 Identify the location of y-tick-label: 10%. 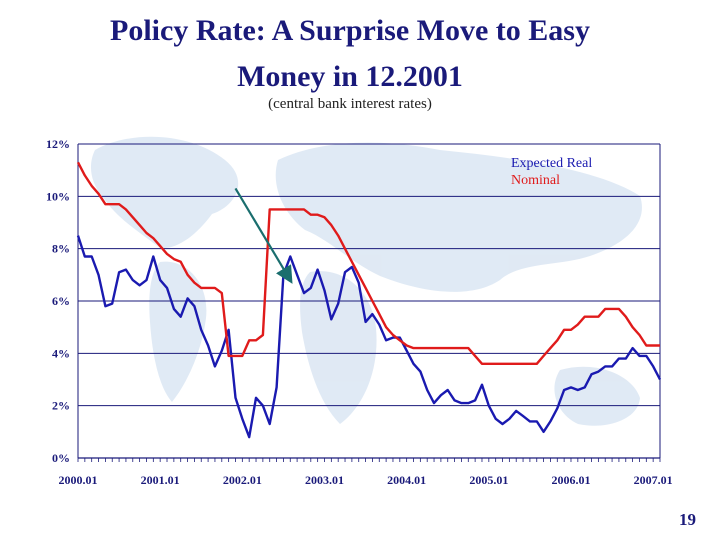
(58, 196).